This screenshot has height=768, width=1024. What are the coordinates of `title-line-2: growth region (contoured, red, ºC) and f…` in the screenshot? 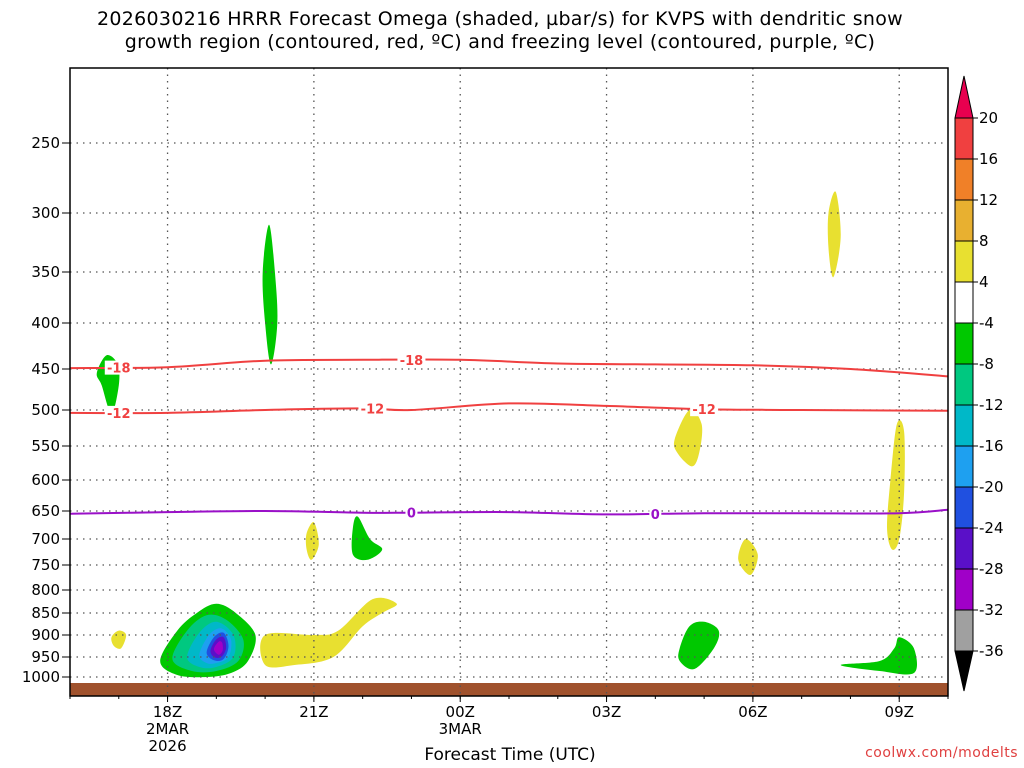 It's located at (500, 42).